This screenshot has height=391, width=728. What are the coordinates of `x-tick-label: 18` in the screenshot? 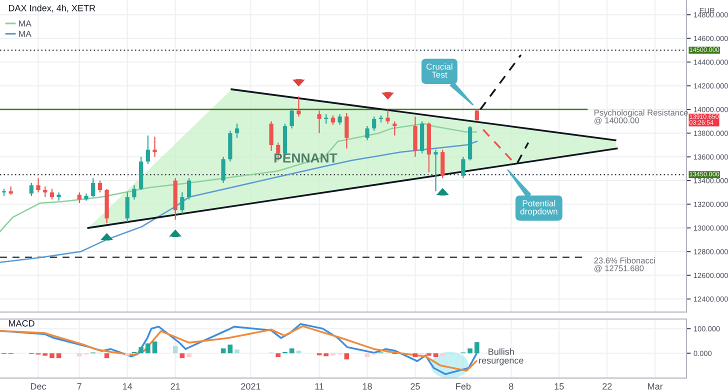 It's located at (367, 386).